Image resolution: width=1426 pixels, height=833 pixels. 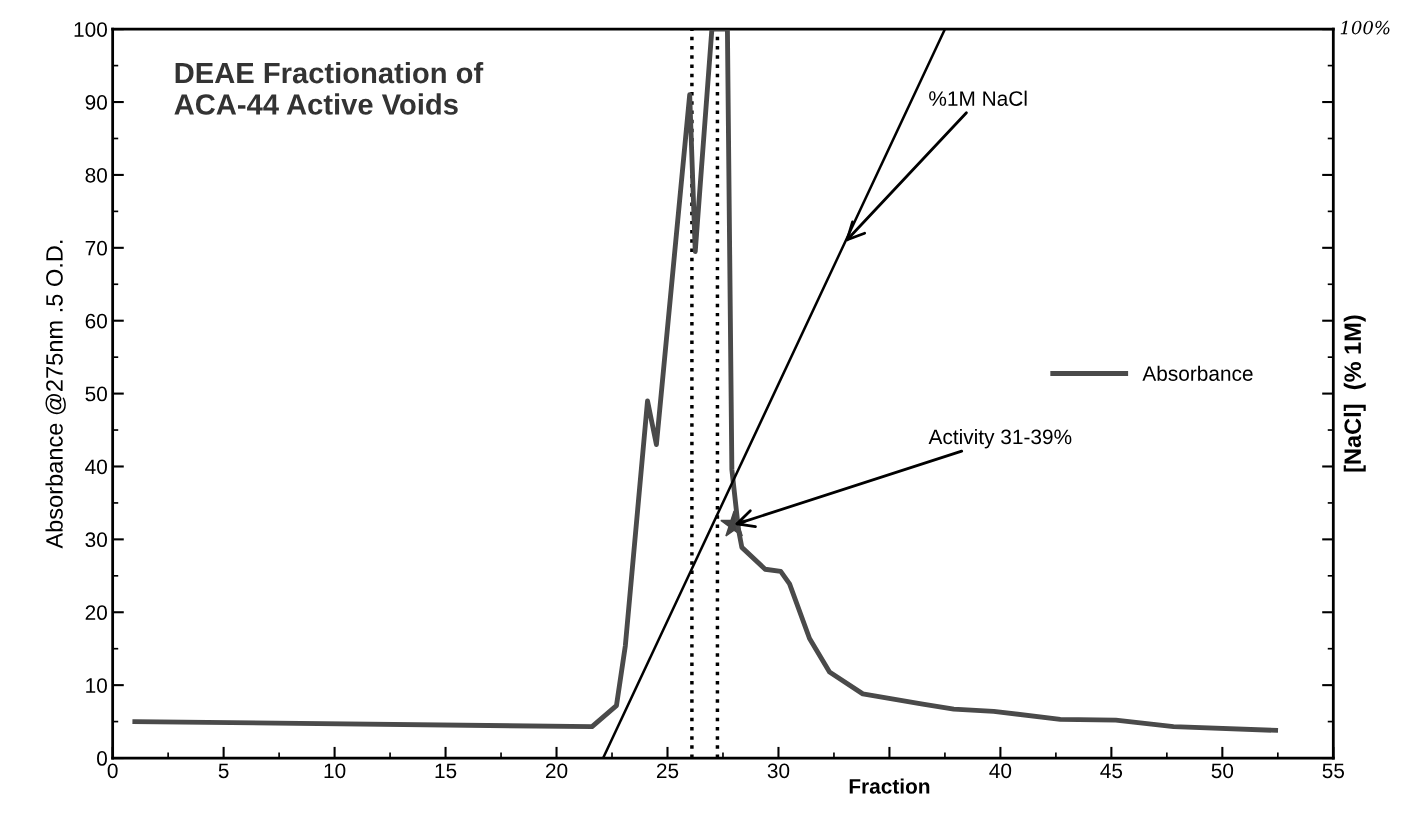 I want to click on y2-axis-title: [NaCl] (% 1M), so click(x=1354, y=393).